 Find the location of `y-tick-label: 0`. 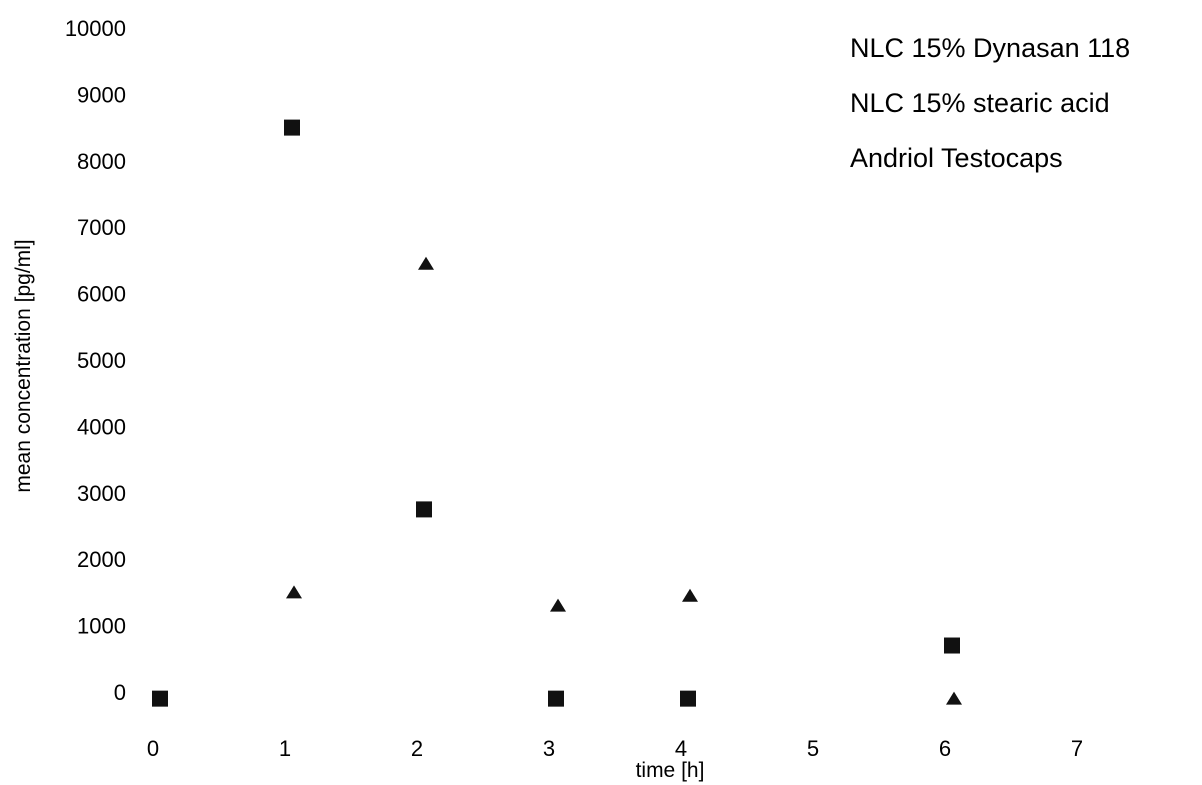

y-tick-label: 0 is located at coordinates (120, 692).